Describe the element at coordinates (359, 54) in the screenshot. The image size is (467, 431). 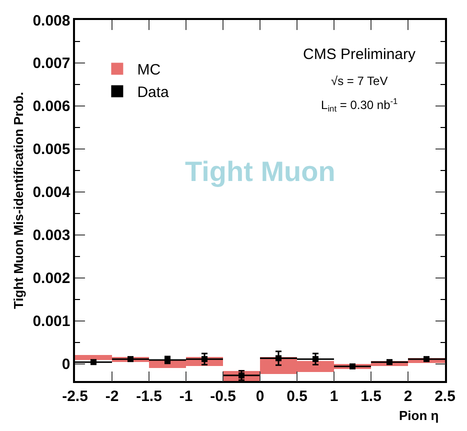
I see `annotation: CMS Preliminary` at that location.